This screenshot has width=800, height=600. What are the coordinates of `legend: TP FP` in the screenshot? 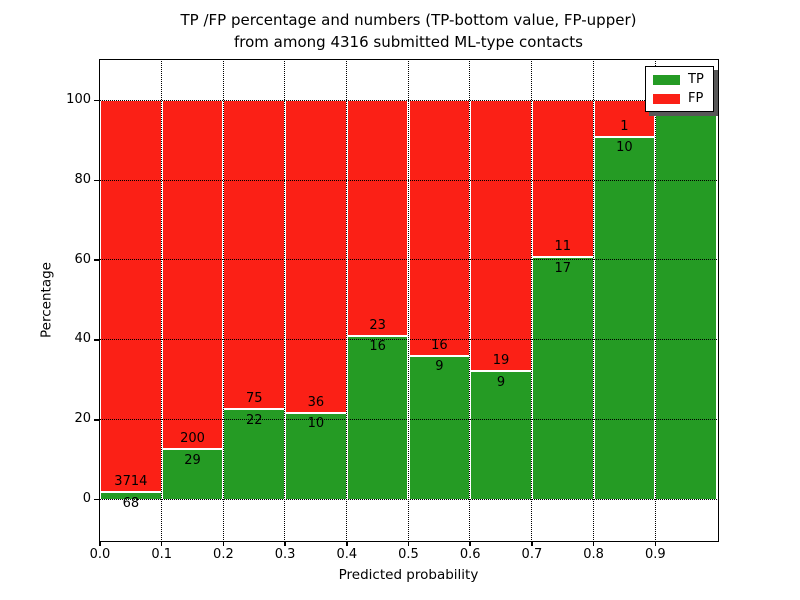 It's located at (679, 89).